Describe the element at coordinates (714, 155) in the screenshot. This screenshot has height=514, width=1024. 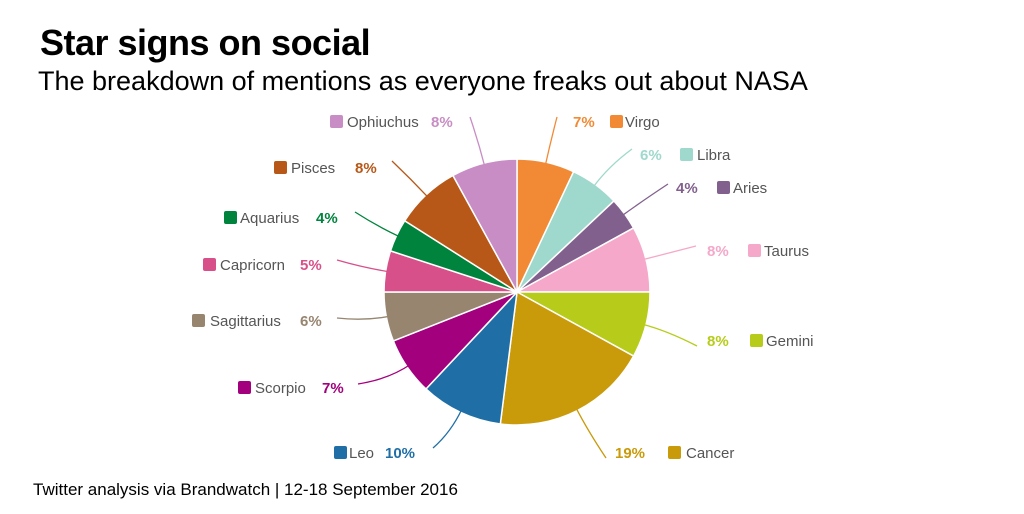
I see `legend-label-libra: Libra` at that location.